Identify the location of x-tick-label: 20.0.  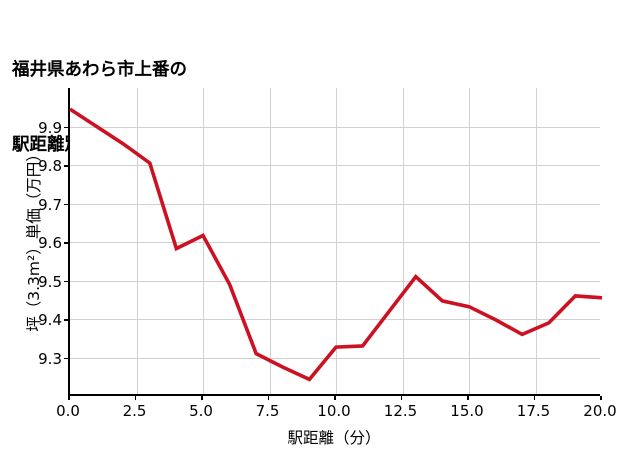
(600, 411).